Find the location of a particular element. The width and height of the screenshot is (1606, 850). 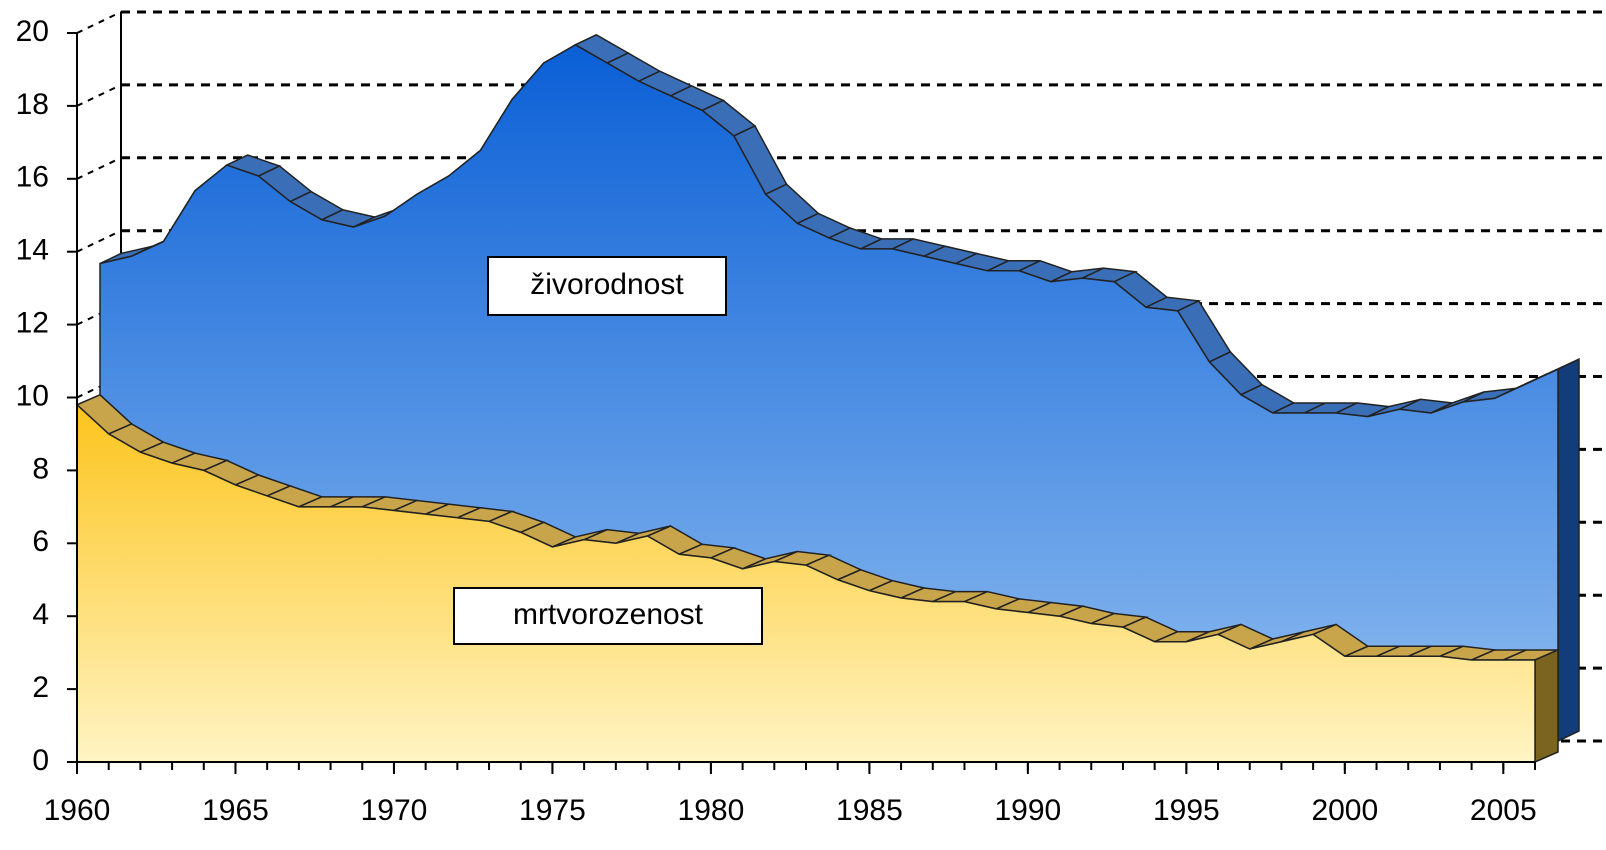

y-tick-label: 14 is located at coordinates (32, 250).